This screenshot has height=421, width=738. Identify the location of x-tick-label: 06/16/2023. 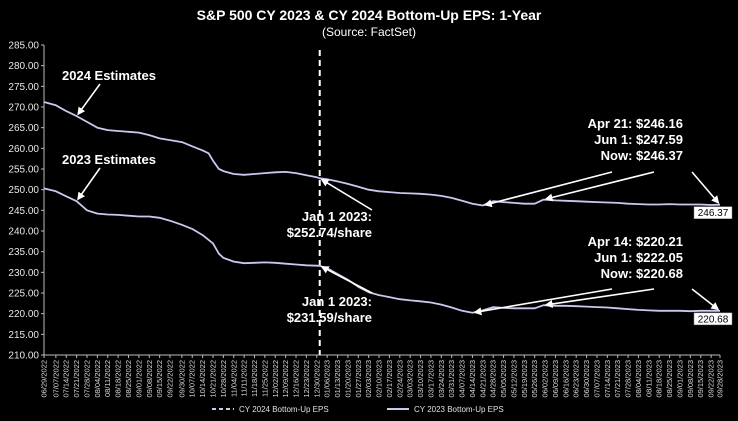
(565, 379).